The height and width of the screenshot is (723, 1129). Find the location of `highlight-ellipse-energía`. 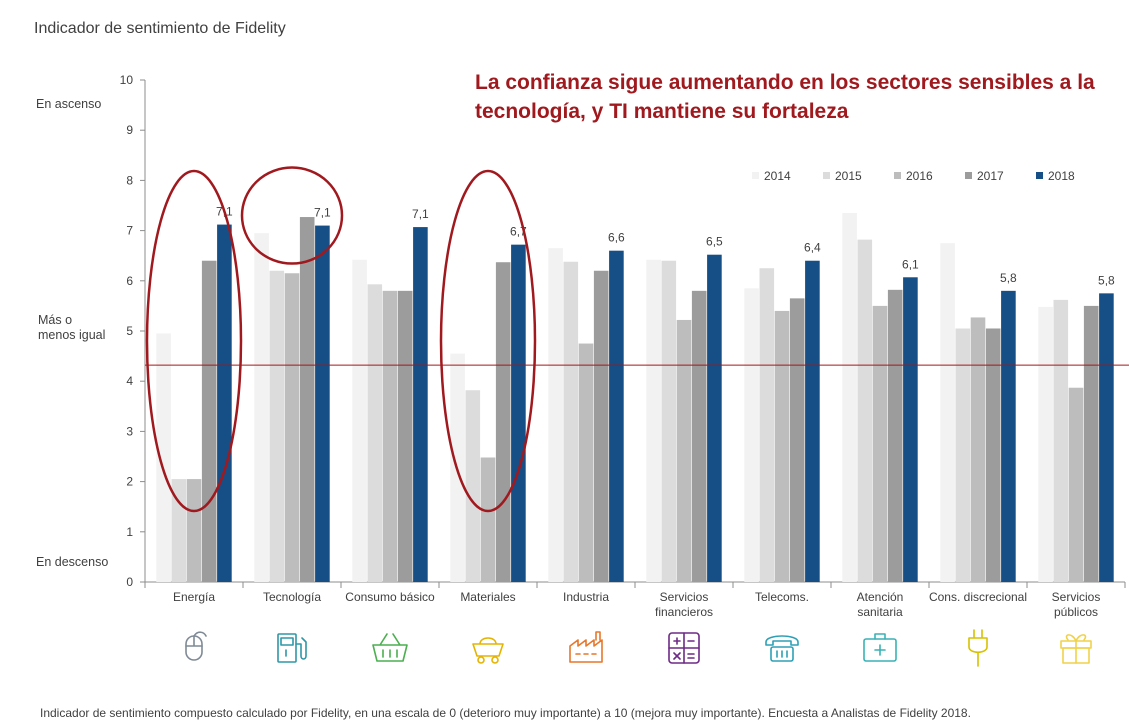

highlight-ellipse-energía is located at coordinates (194, 341).